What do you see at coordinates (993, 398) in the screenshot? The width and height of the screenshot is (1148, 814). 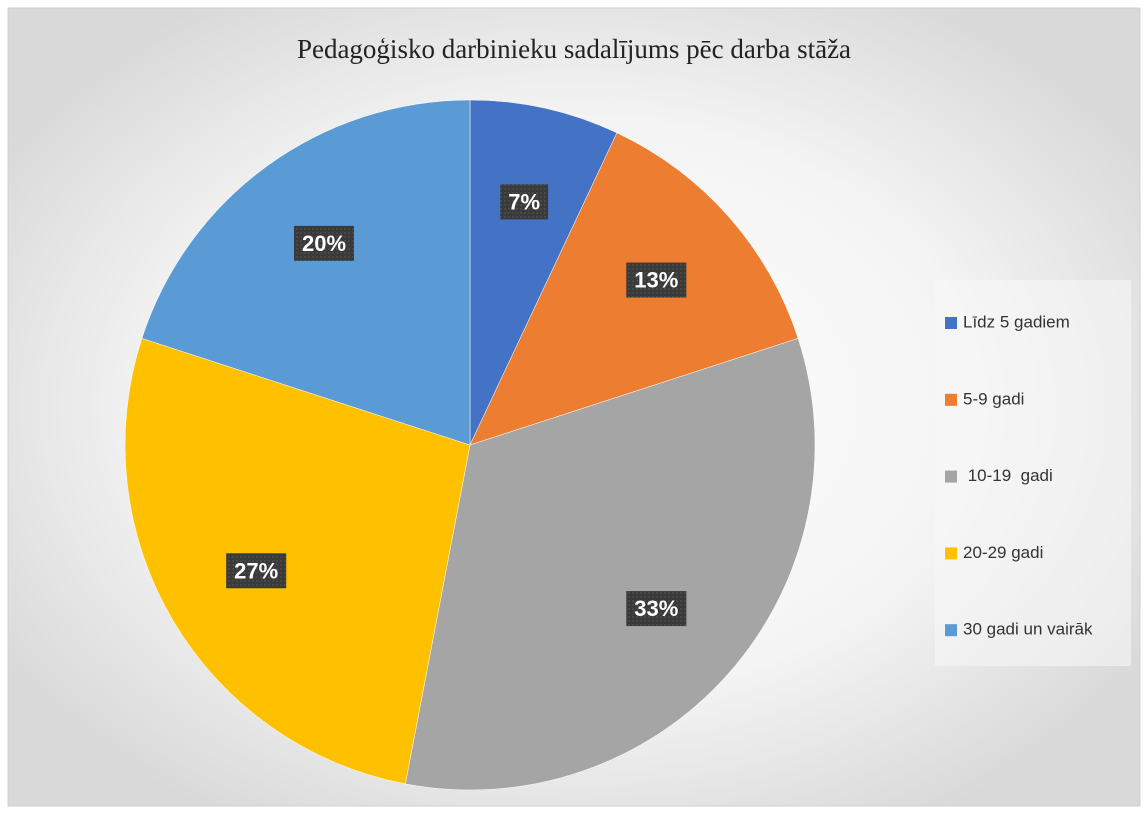 I see `legend-label: 5-9 gadi` at bounding box center [993, 398].